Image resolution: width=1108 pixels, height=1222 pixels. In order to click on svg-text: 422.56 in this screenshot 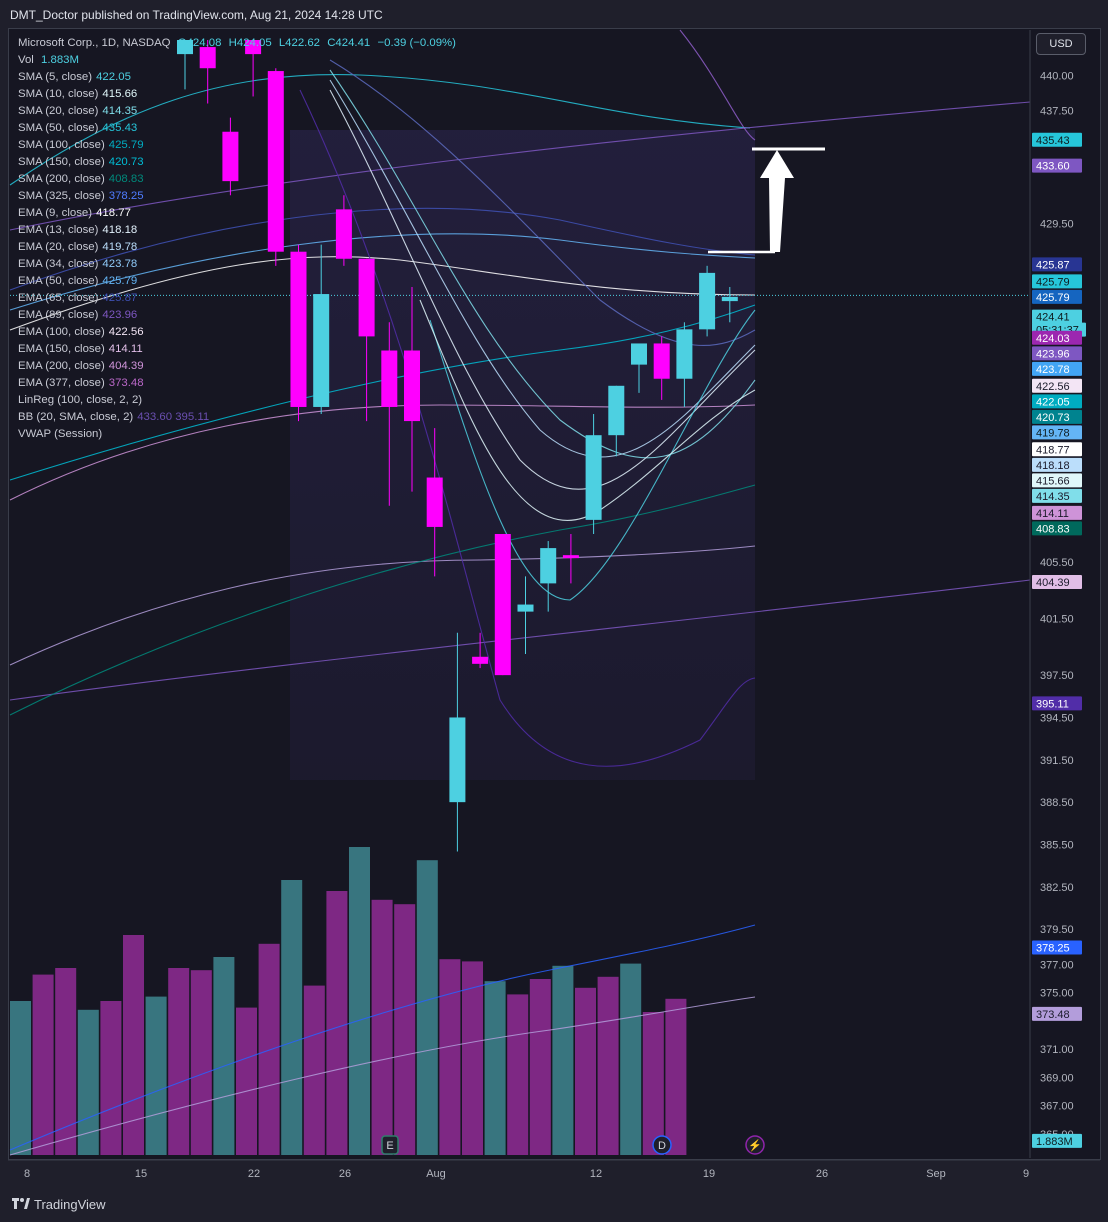, I will do `click(1053, 387)`.